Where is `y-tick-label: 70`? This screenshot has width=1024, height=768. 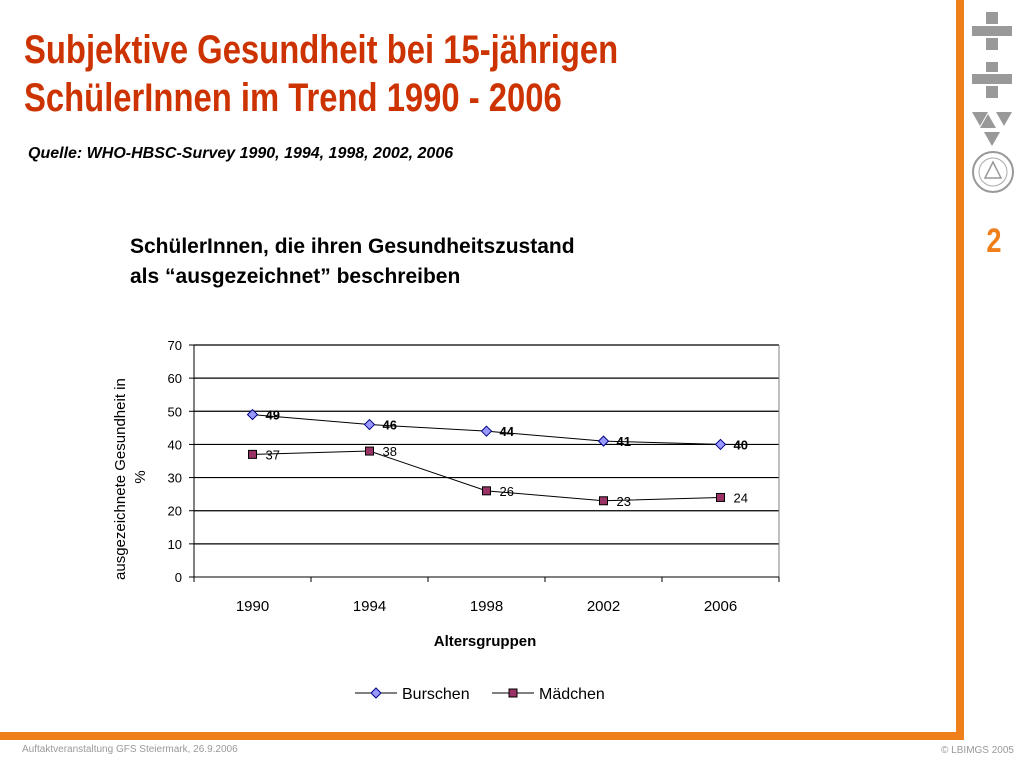
y-tick-label: 70 is located at coordinates (175, 345).